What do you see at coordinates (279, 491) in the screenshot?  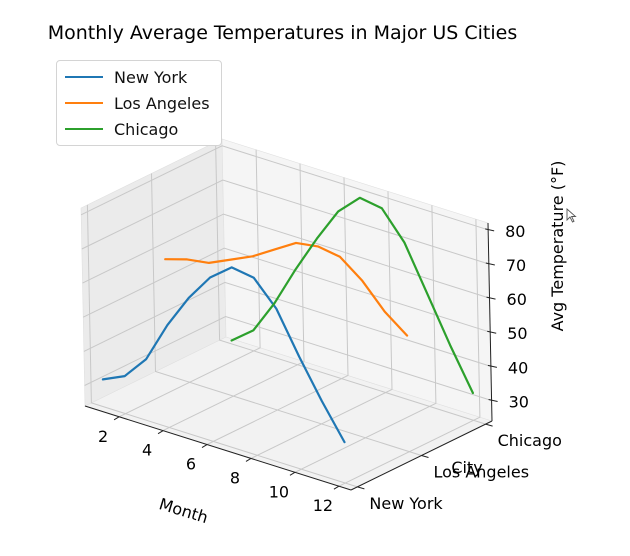 I see `x-tick-label: 10` at bounding box center [279, 491].